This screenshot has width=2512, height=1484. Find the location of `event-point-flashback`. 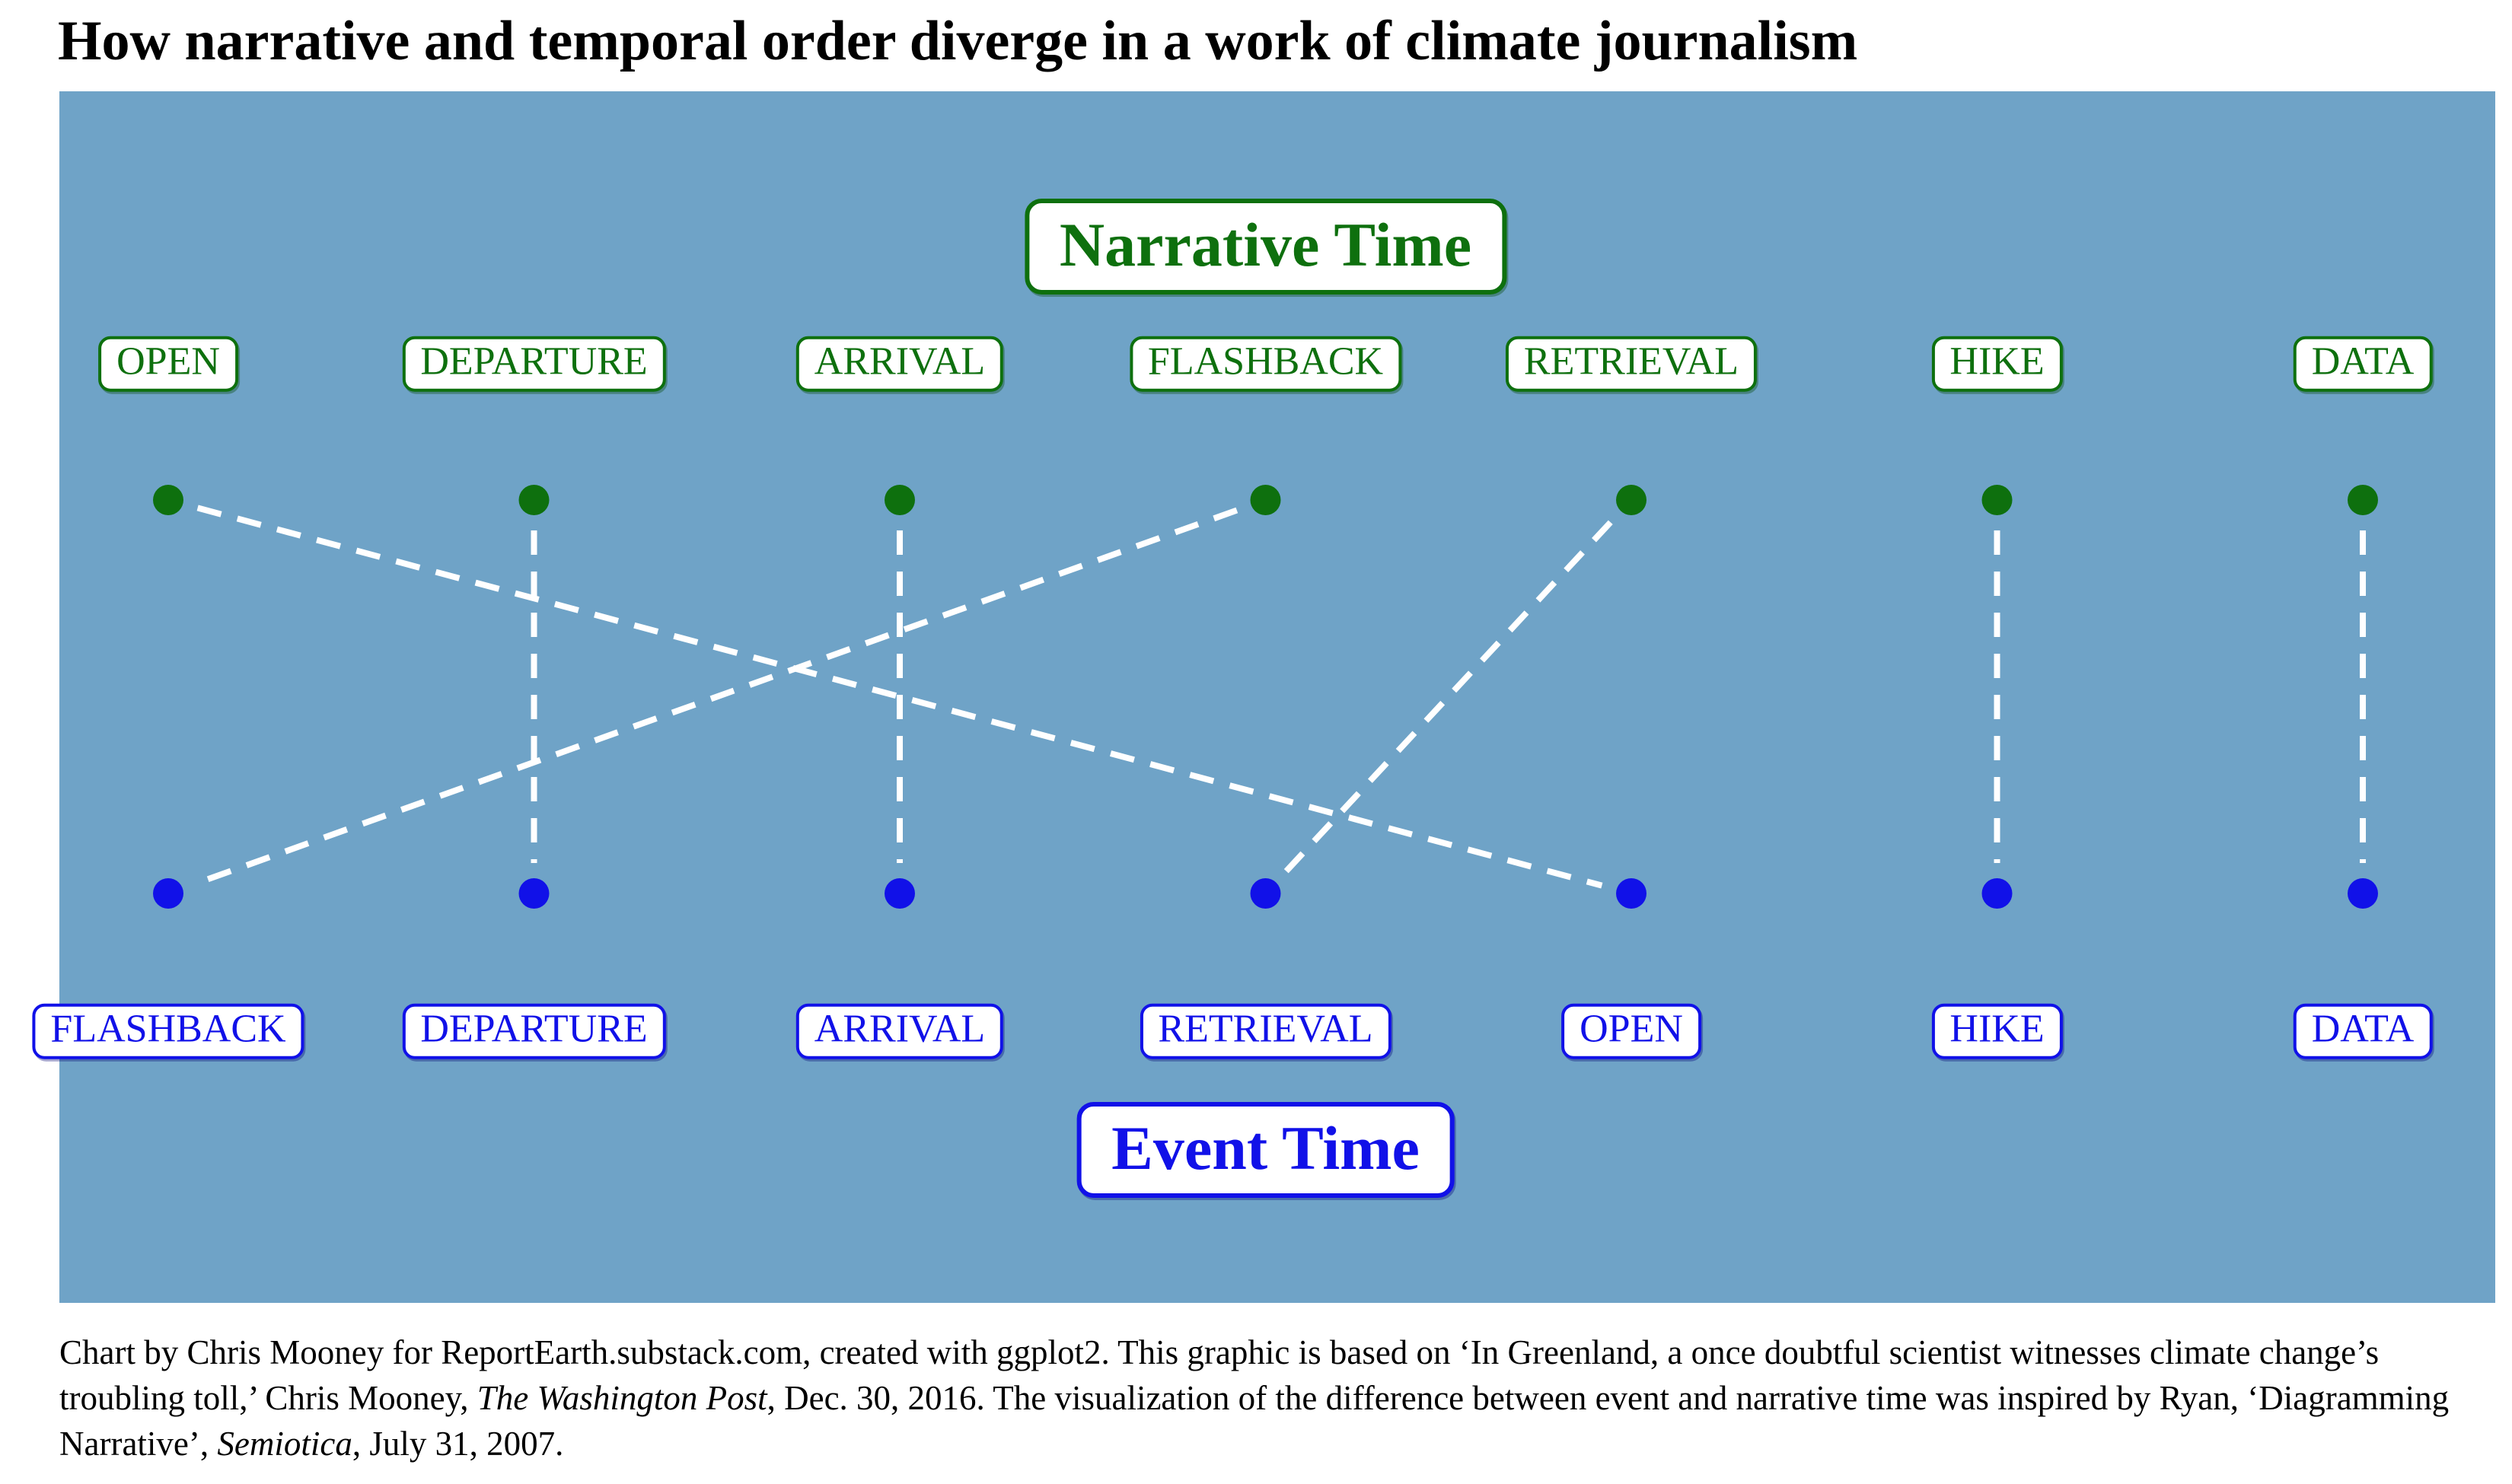

event-point-flashback is located at coordinates (168, 893).